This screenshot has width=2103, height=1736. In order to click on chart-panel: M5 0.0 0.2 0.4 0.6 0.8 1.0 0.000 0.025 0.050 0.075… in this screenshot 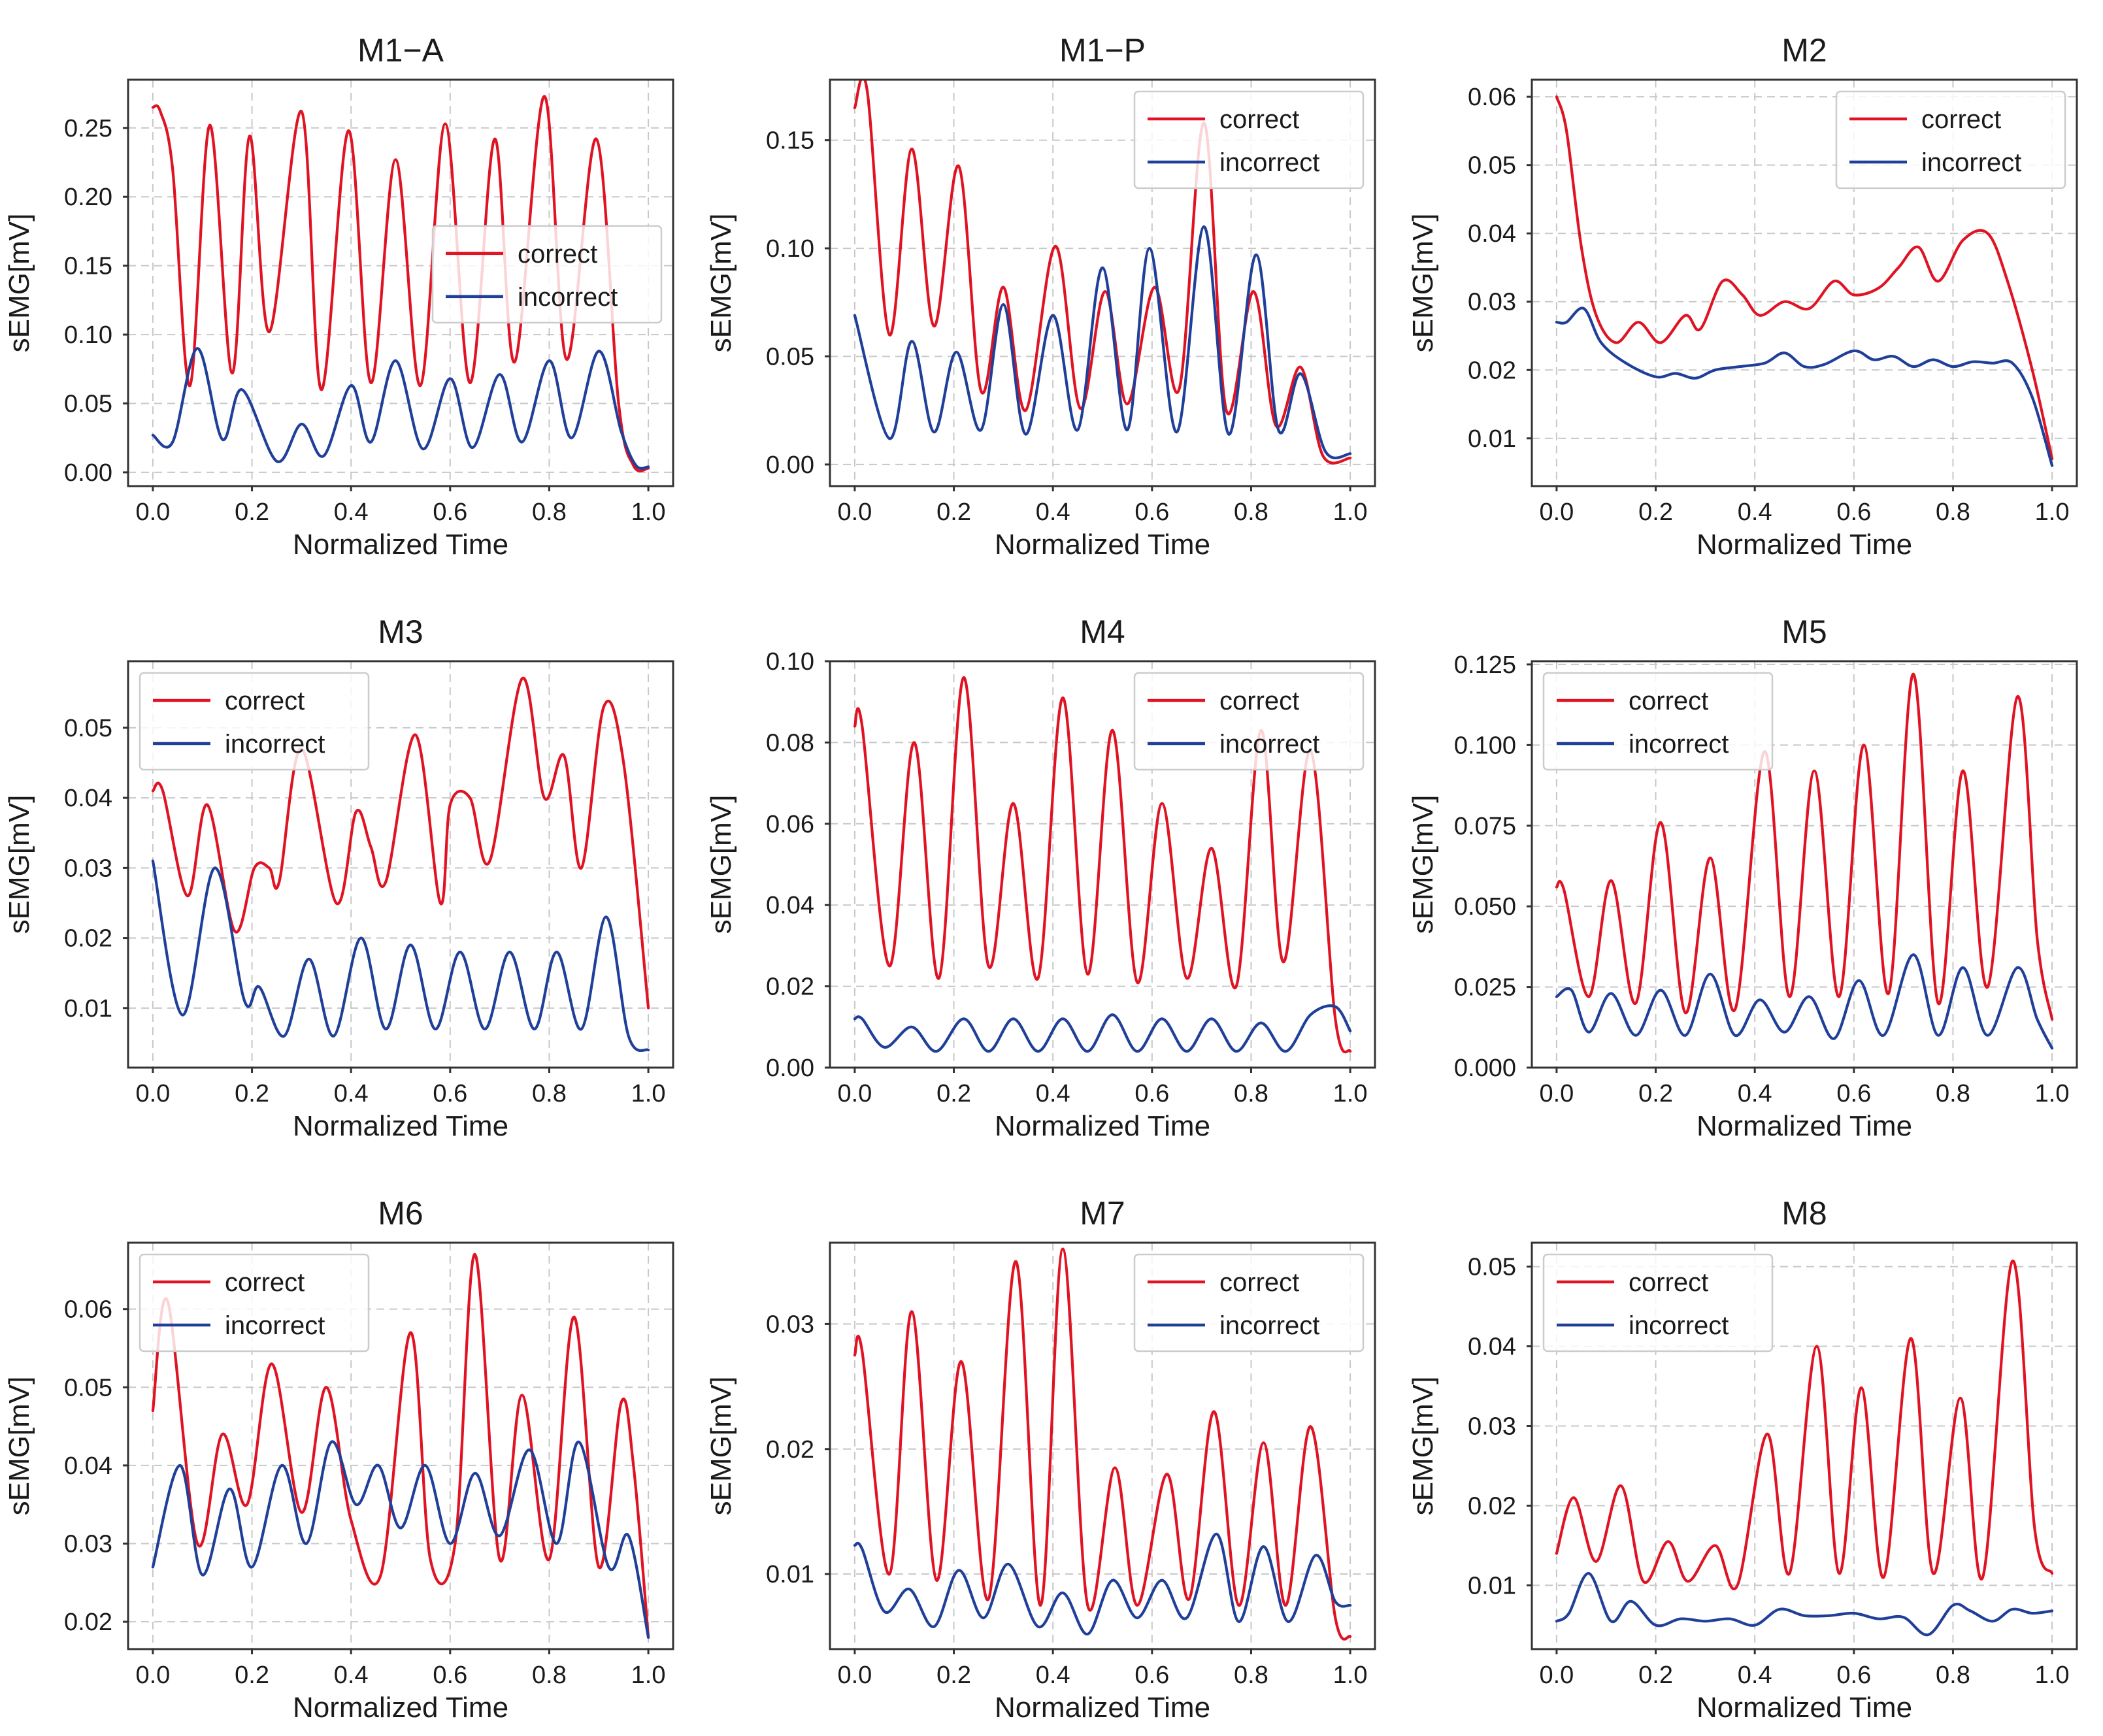, I will do `click(1742, 878)`.